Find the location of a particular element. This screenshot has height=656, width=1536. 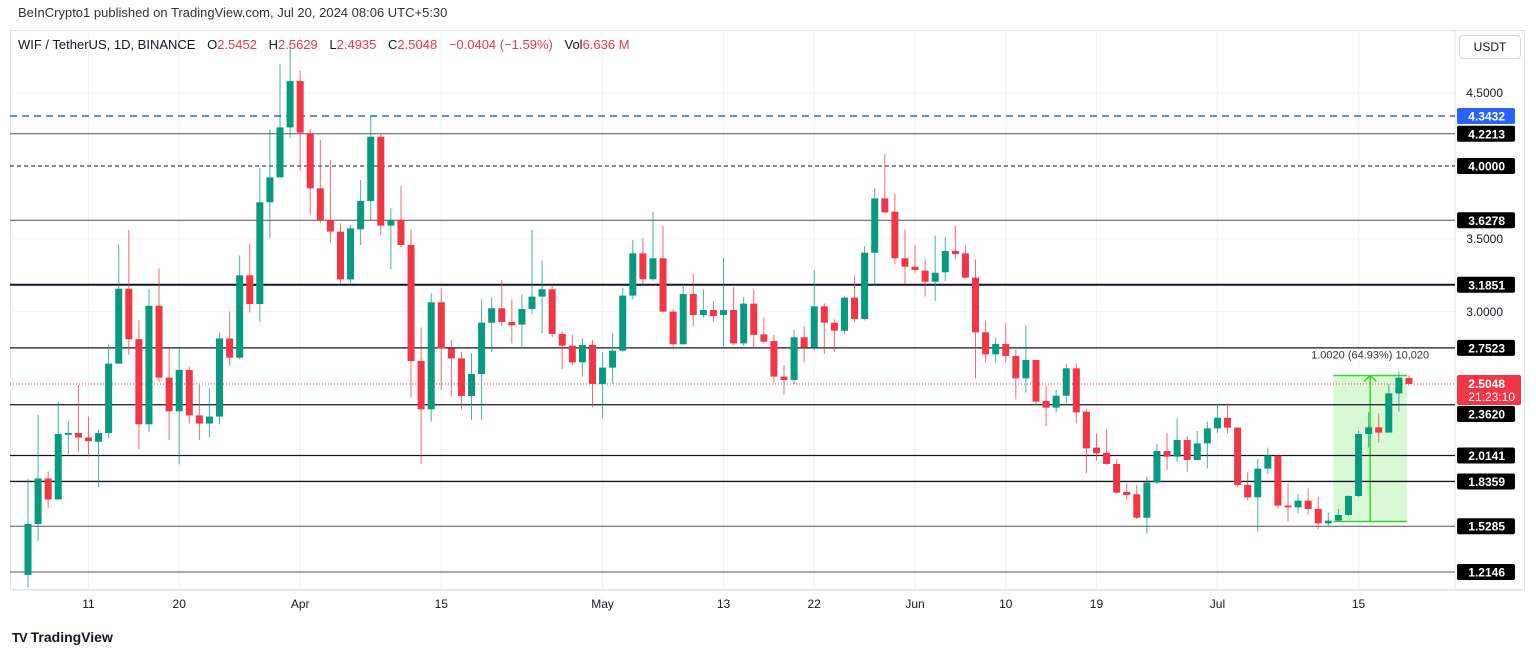

level-price-label: 4.3432 is located at coordinates (1486, 116).